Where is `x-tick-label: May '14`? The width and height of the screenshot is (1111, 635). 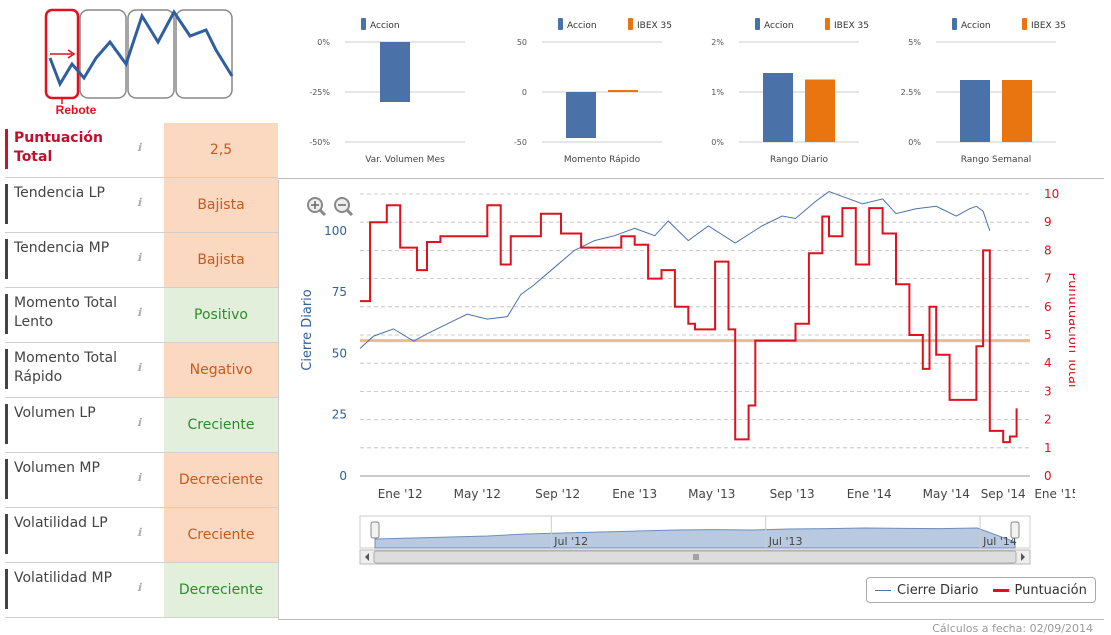 x-tick-label: May '14 is located at coordinates (946, 494).